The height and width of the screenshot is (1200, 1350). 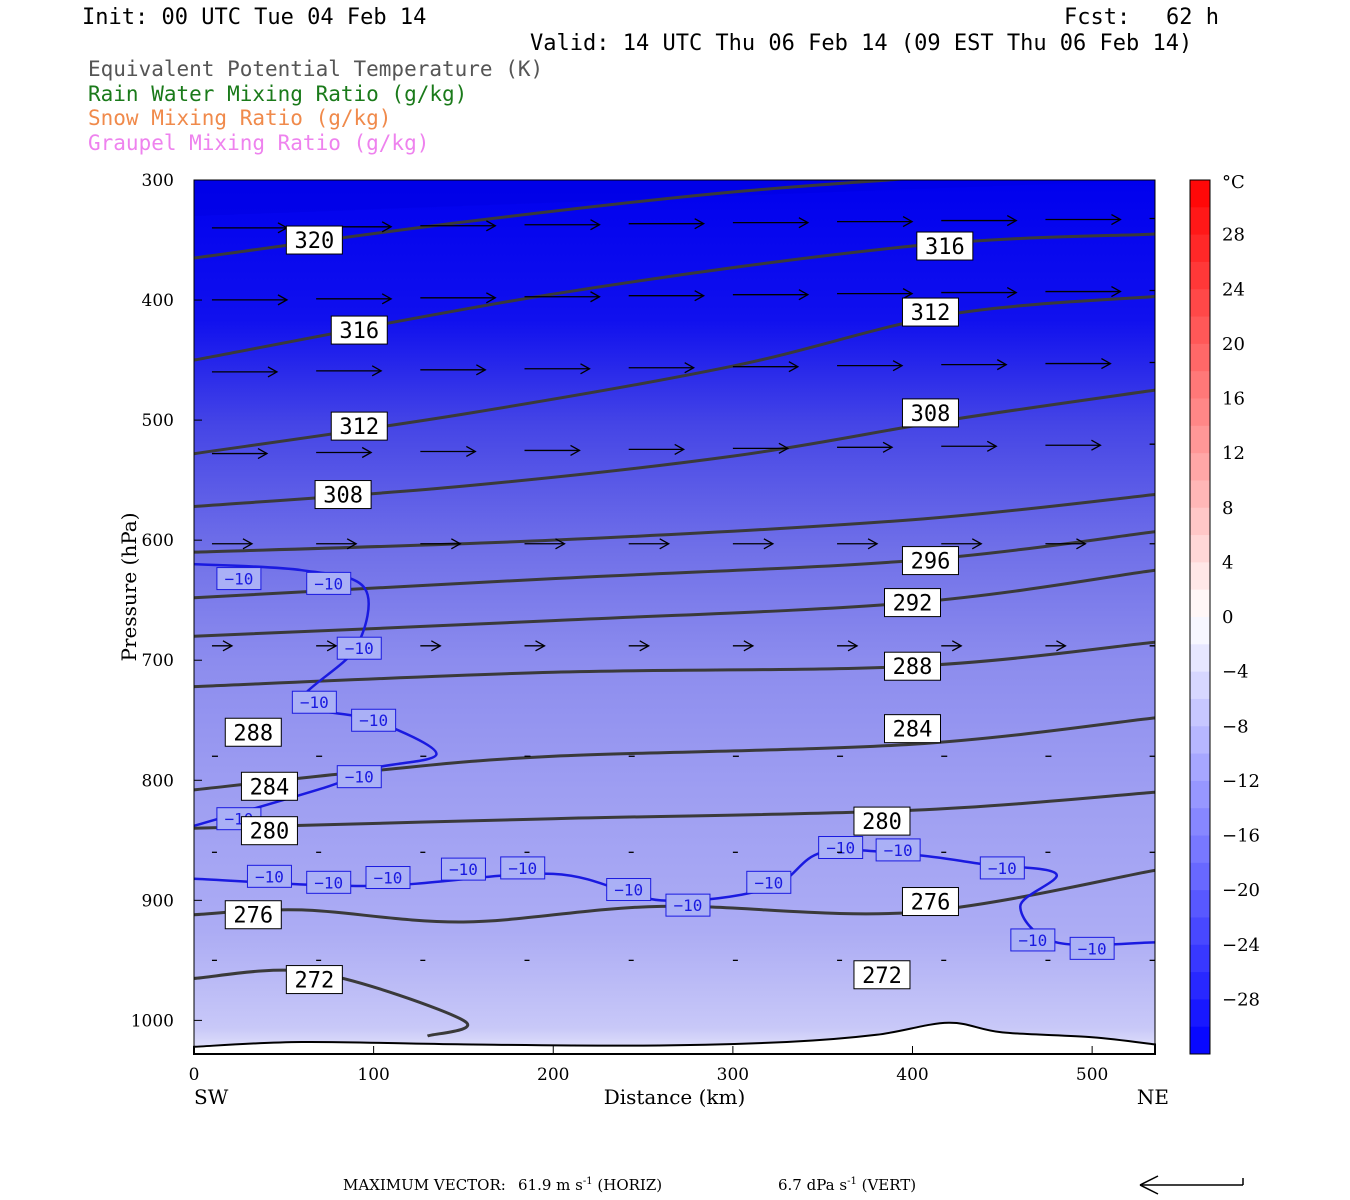 What do you see at coordinates (158, 661) in the screenshot?
I see `y-tick-label: 700` at bounding box center [158, 661].